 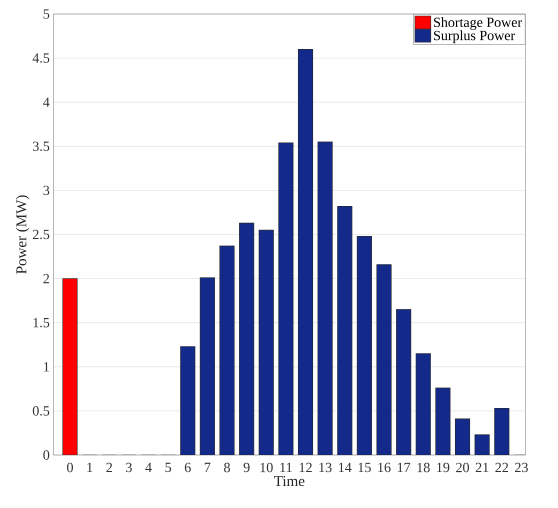 I want to click on y-tick-label: 0, so click(x=46, y=455).